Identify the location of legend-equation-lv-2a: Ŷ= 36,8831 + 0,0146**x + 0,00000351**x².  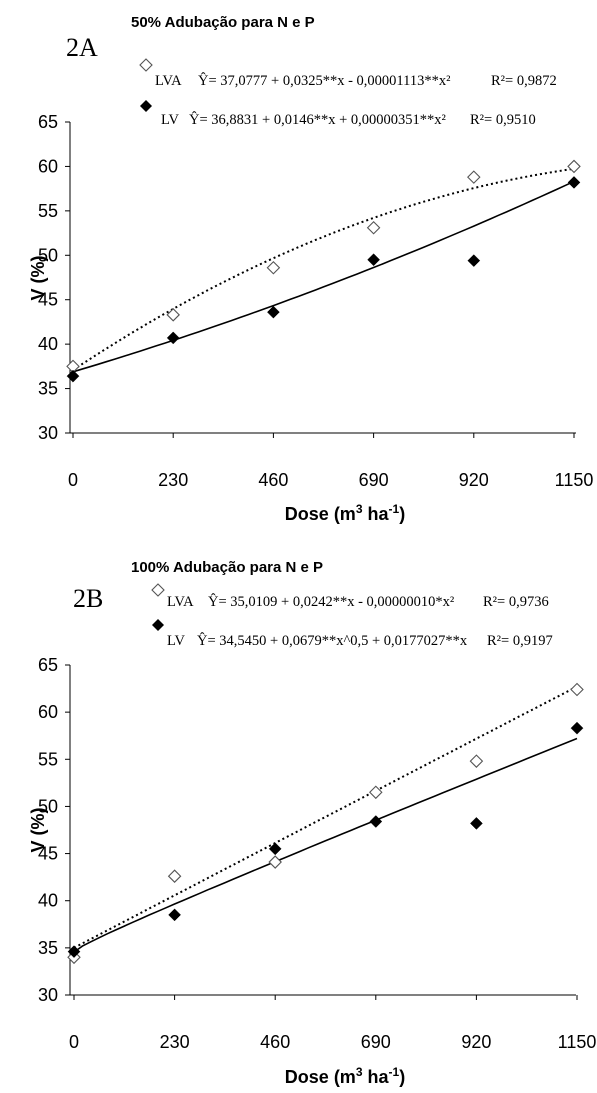
(318, 119).